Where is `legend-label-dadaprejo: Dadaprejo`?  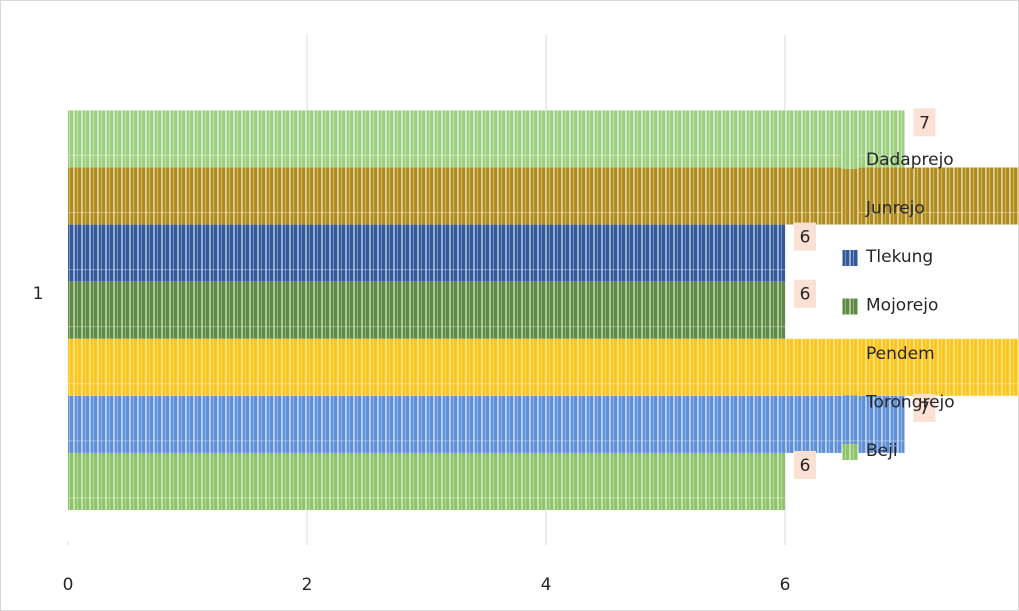 legend-label-dadaprejo: Dadaprejo is located at coordinates (910, 160).